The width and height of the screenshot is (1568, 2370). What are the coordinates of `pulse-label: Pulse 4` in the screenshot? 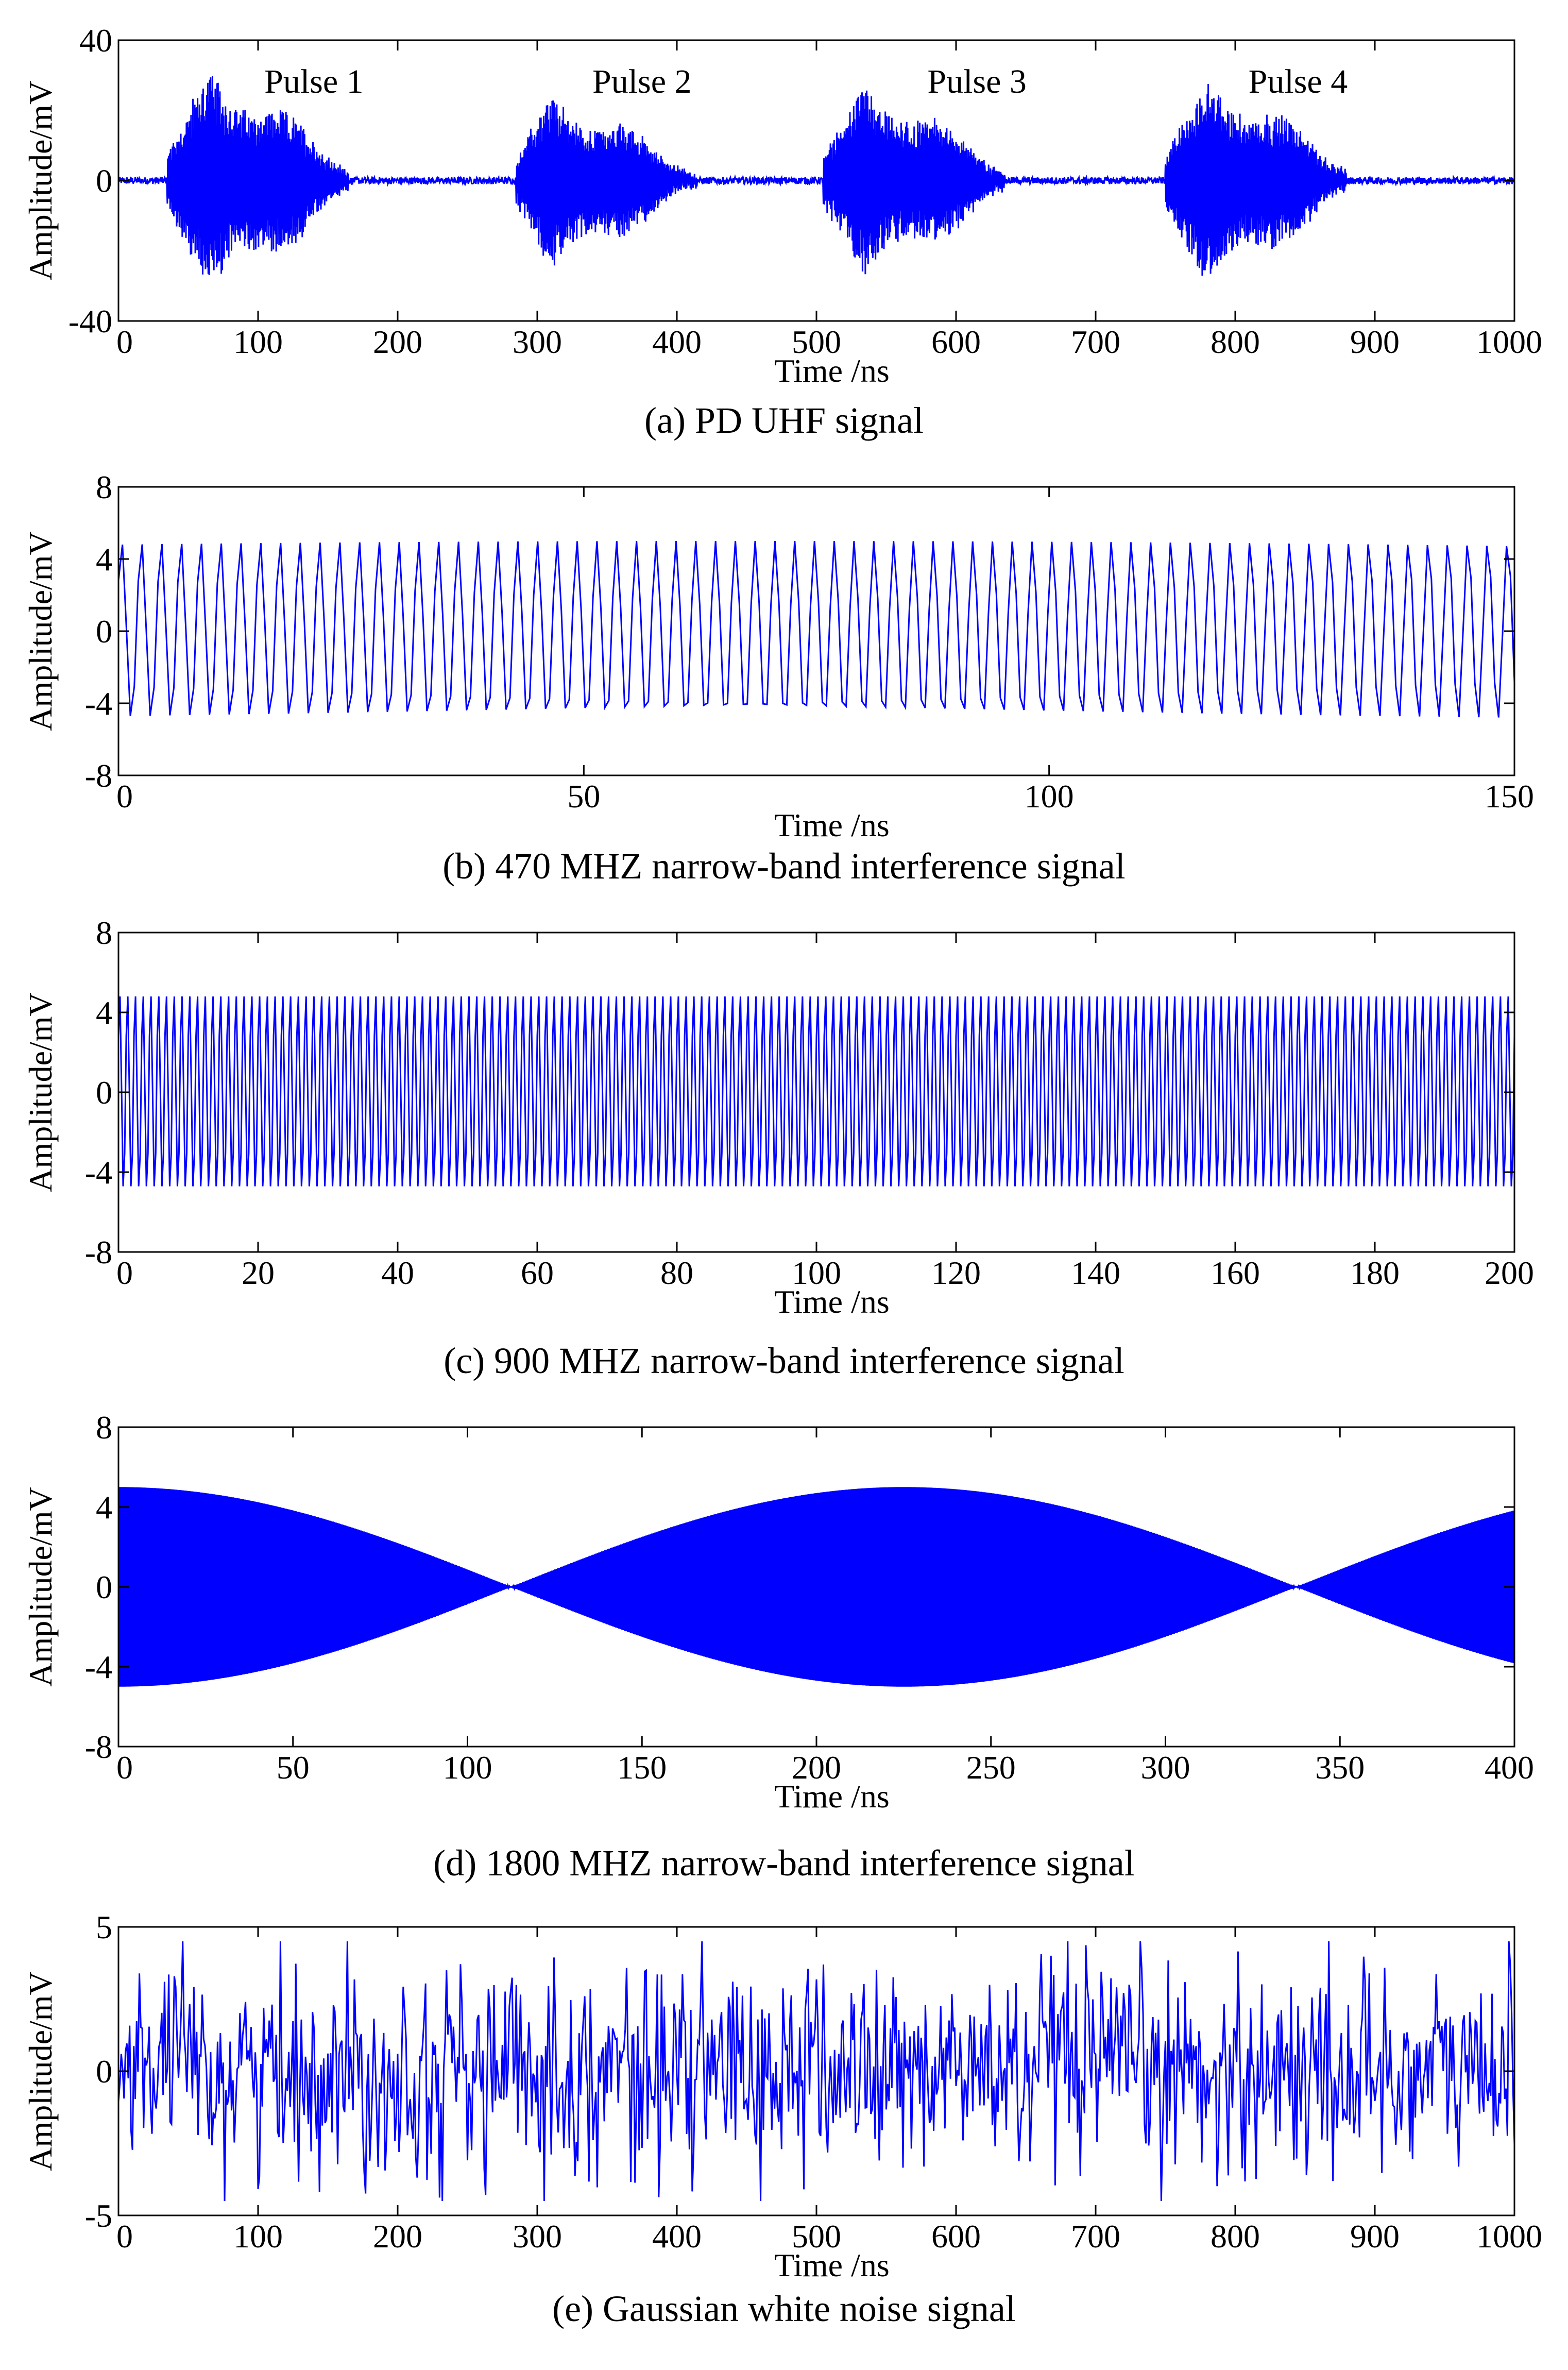 It's located at (1298, 82).